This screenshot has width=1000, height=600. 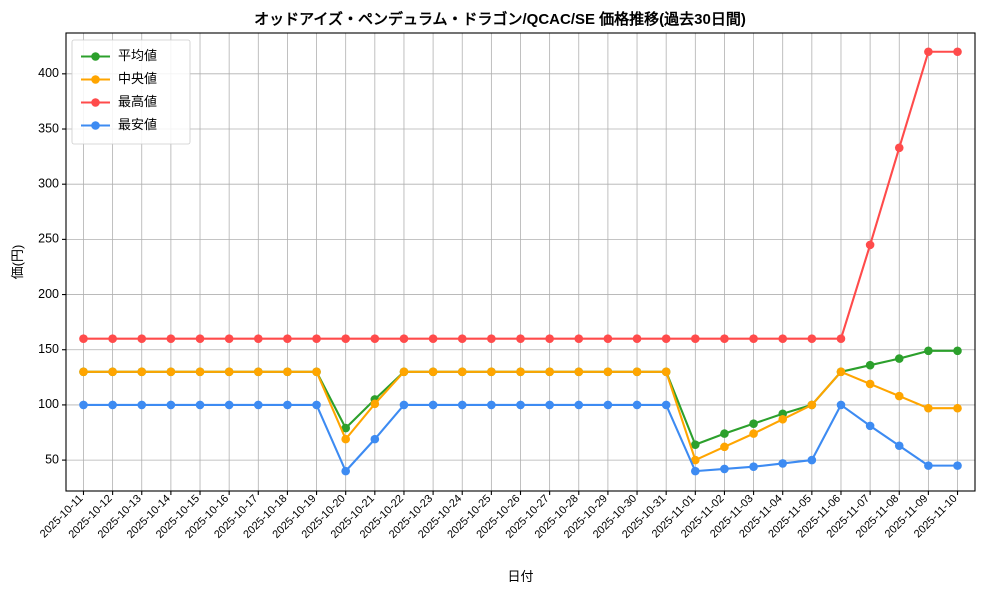 What do you see at coordinates (52, 459) in the screenshot?
I see `y-tick-label: 50` at bounding box center [52, 459].